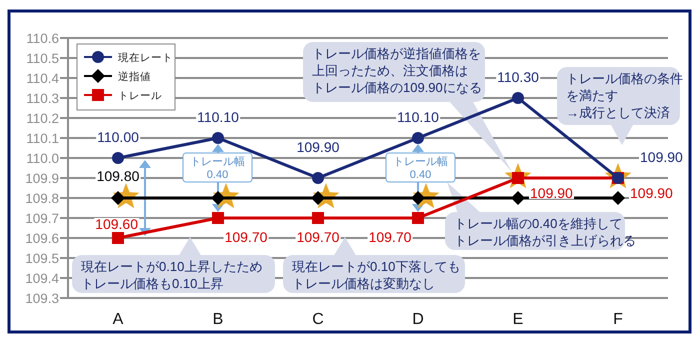  I want to click on data-label: 109.80, so click(118, 176).